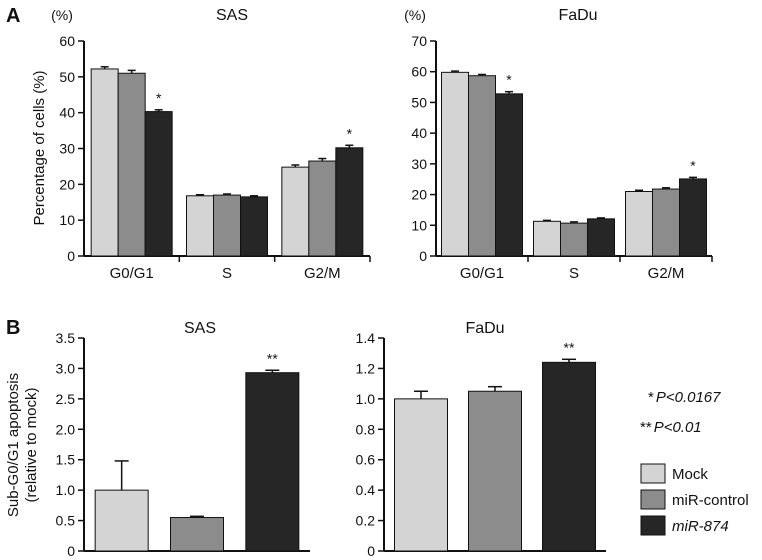 This screenshot has height=560, width=762. Describe the element at coordinates (366, 490) in the screenshot. I see `y-tick-label: 0.4` at that location.